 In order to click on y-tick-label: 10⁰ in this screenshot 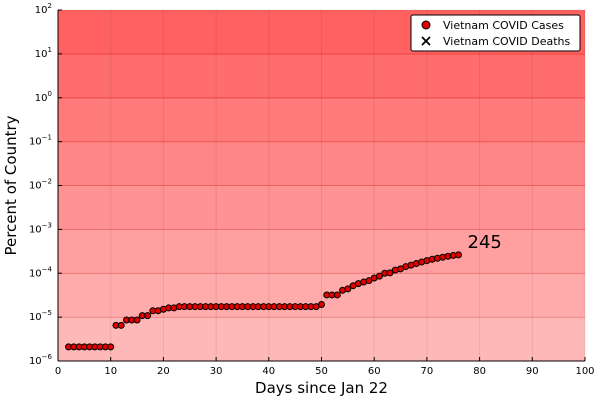, I will do `click(43, 97)`.